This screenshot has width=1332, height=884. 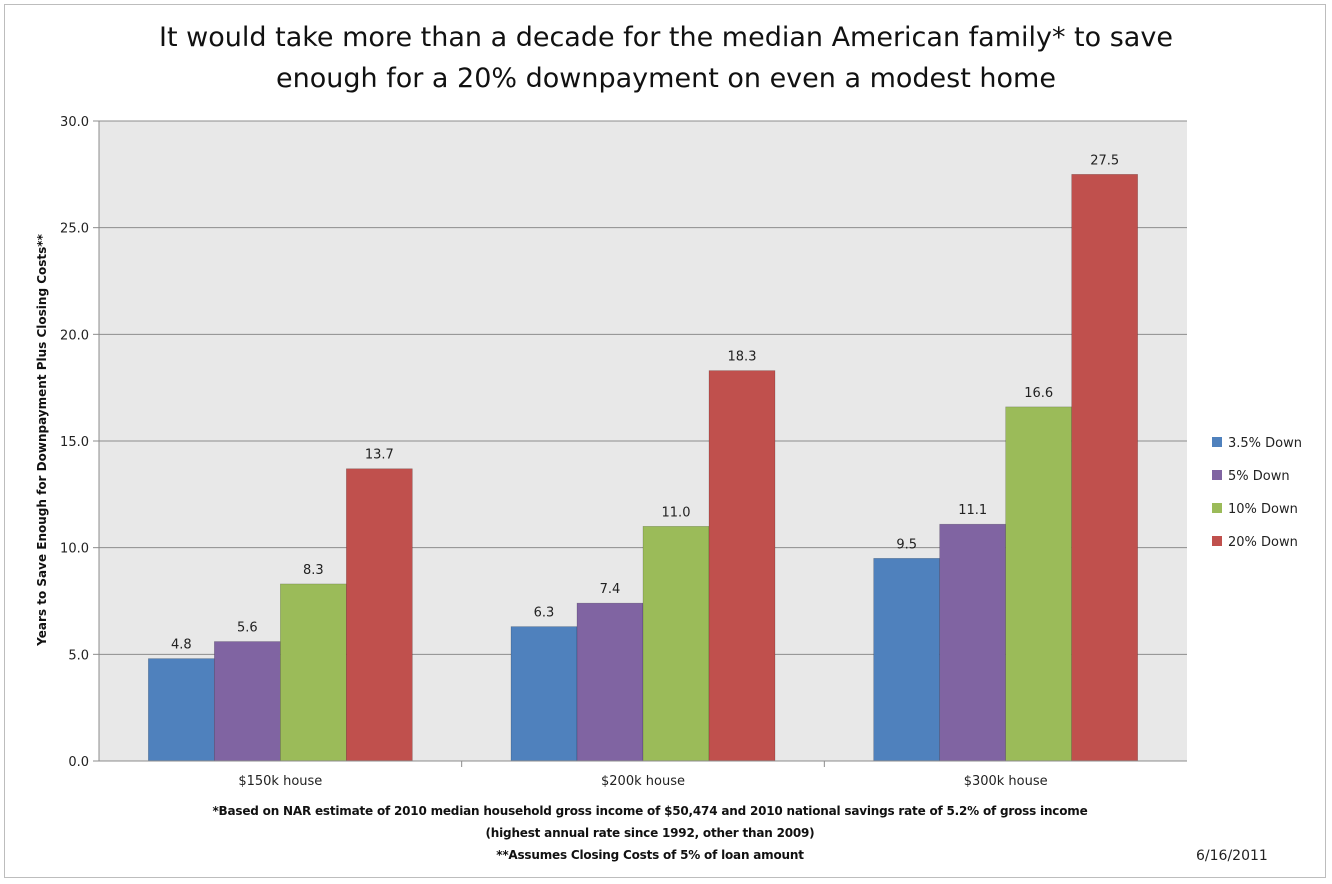 What do you see at coordinates (74, 122) in the screenshot?
I see `y-tick-label: 30.0` at bounding box center [74, 122].